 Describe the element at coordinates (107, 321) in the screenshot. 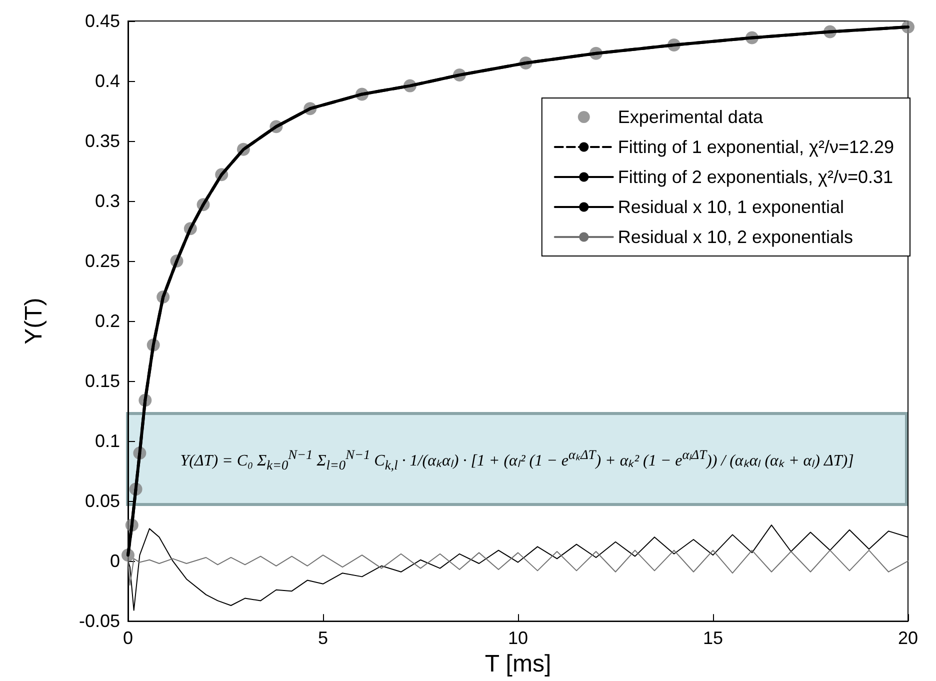

I see `y-tick-label: 0.2` at that location.